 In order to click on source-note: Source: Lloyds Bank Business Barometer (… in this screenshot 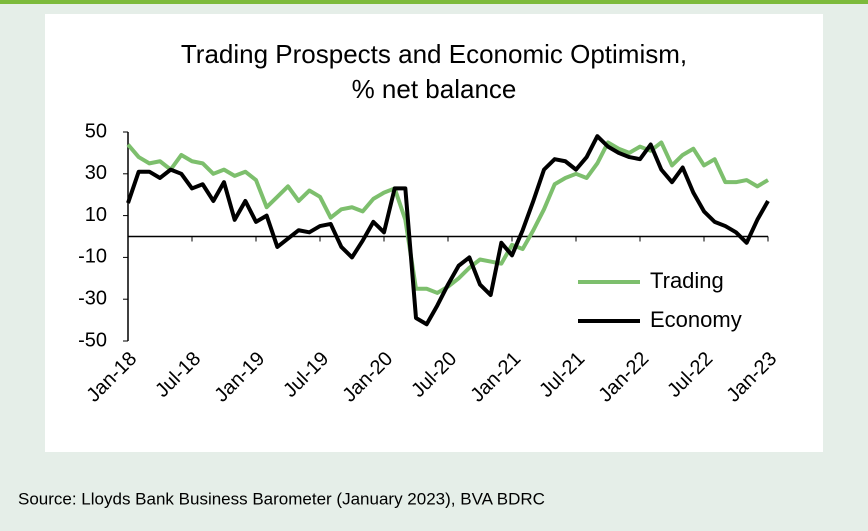, I will do `click(281, 498)`.